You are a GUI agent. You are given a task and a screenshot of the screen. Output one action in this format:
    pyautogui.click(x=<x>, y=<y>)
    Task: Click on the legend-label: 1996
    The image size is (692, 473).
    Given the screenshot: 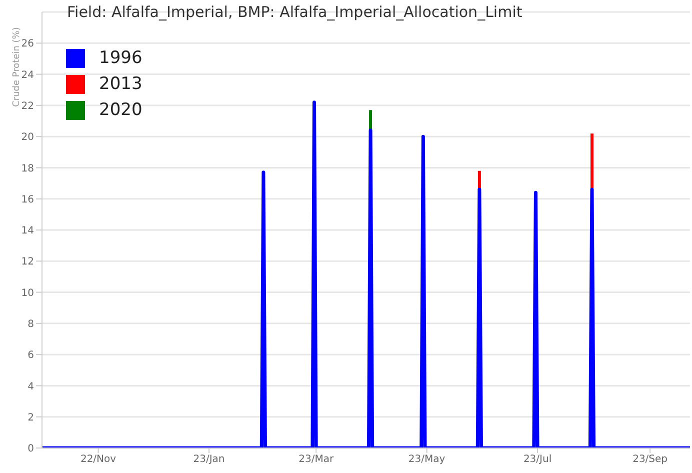 What is the action you would take?
    pyautogui.click(x=120, y=58)
    